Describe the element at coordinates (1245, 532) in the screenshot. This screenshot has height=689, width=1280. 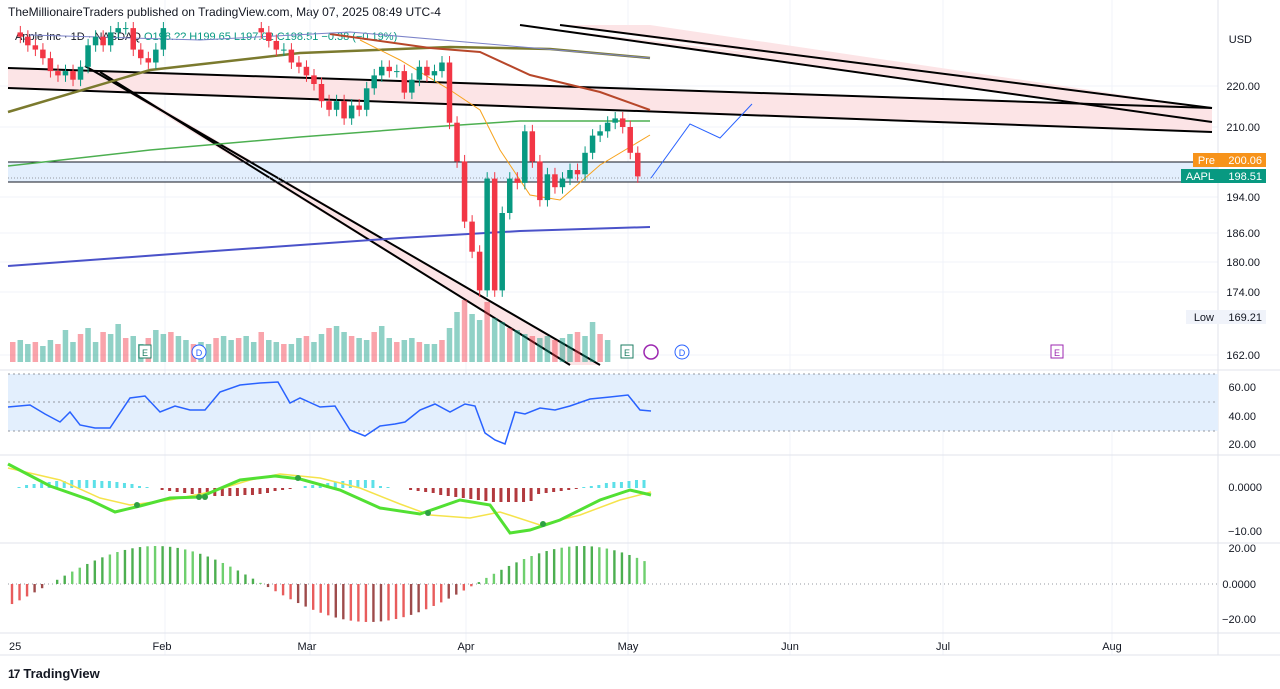
I see `macd-tick: −10.00` at that location.